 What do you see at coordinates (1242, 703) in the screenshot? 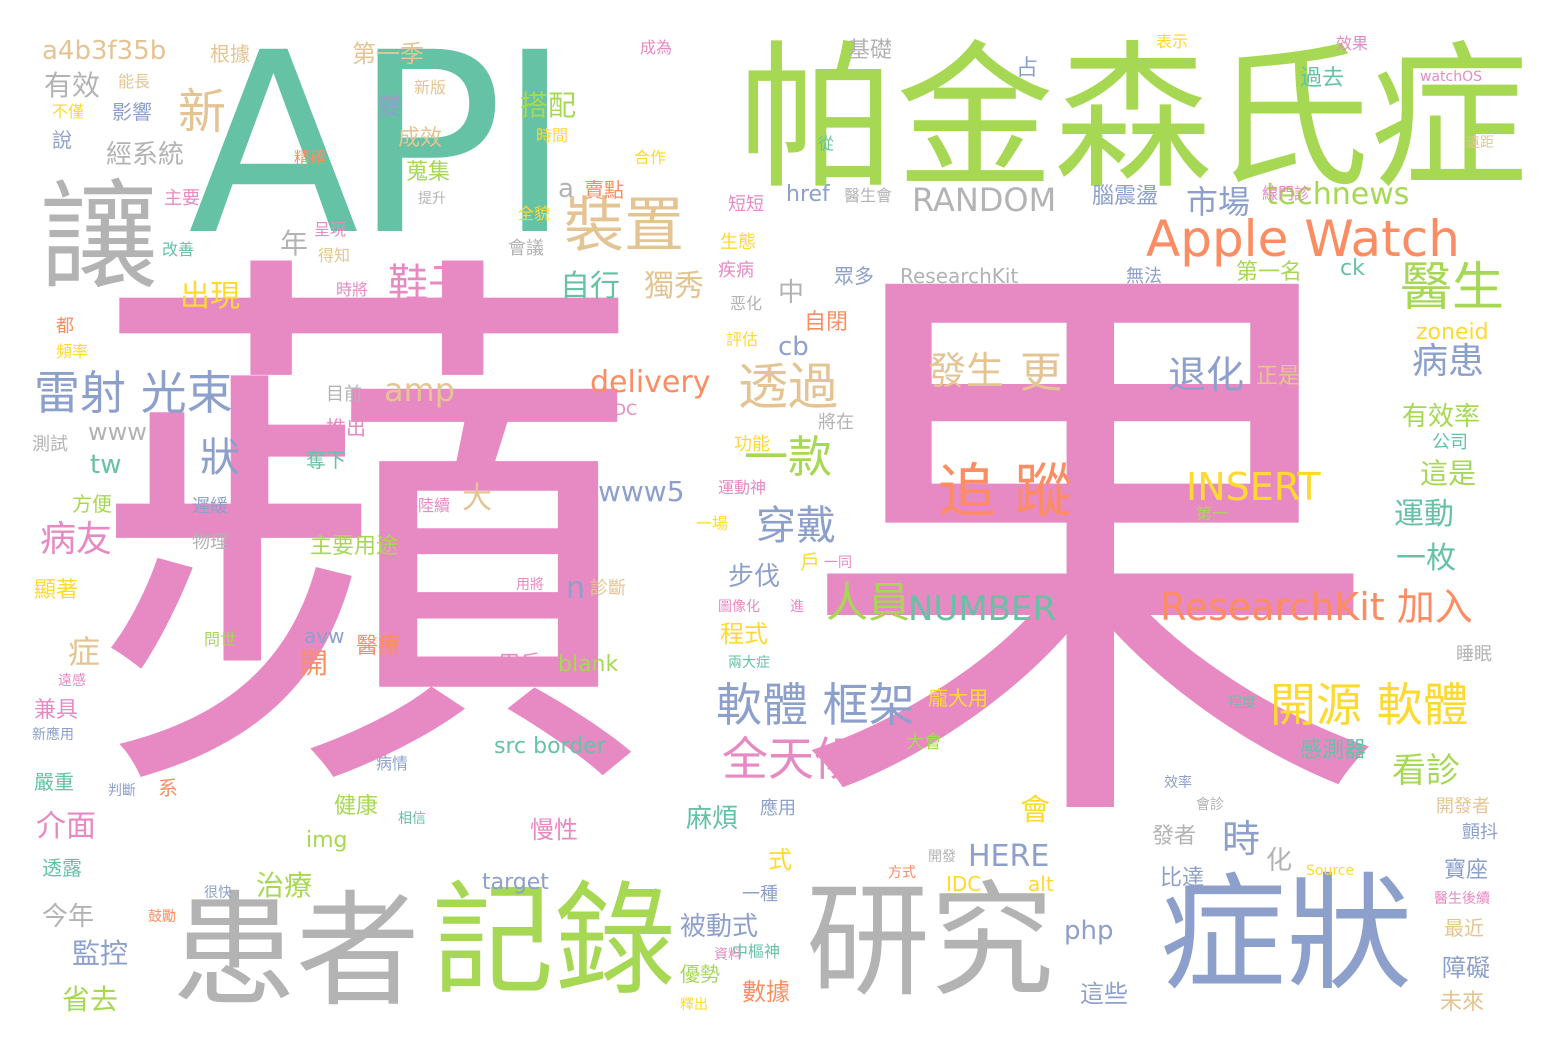
I see `word-cloud-word: 程度` at bounding box center [1242, 703].